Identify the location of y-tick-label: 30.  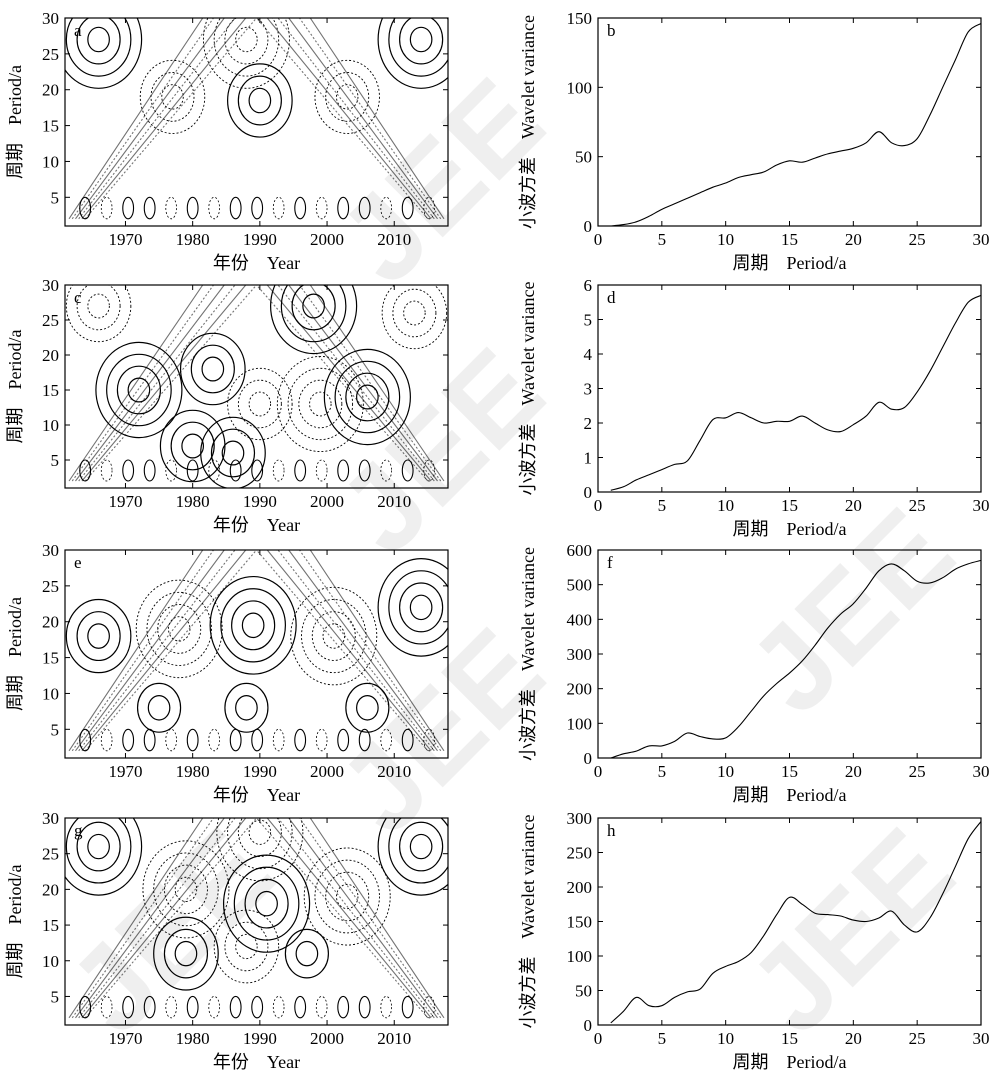
(50, 18).